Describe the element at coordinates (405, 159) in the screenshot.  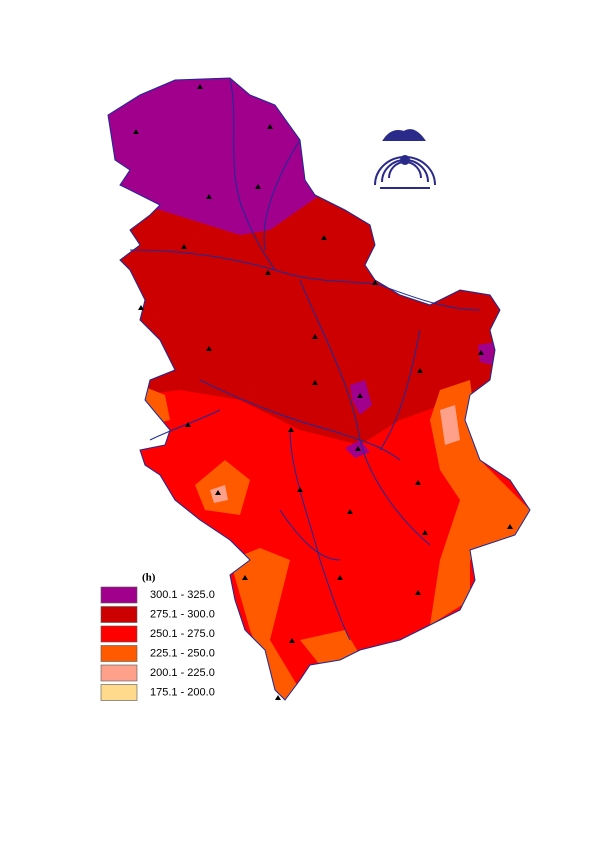
I see `logo` at that location.